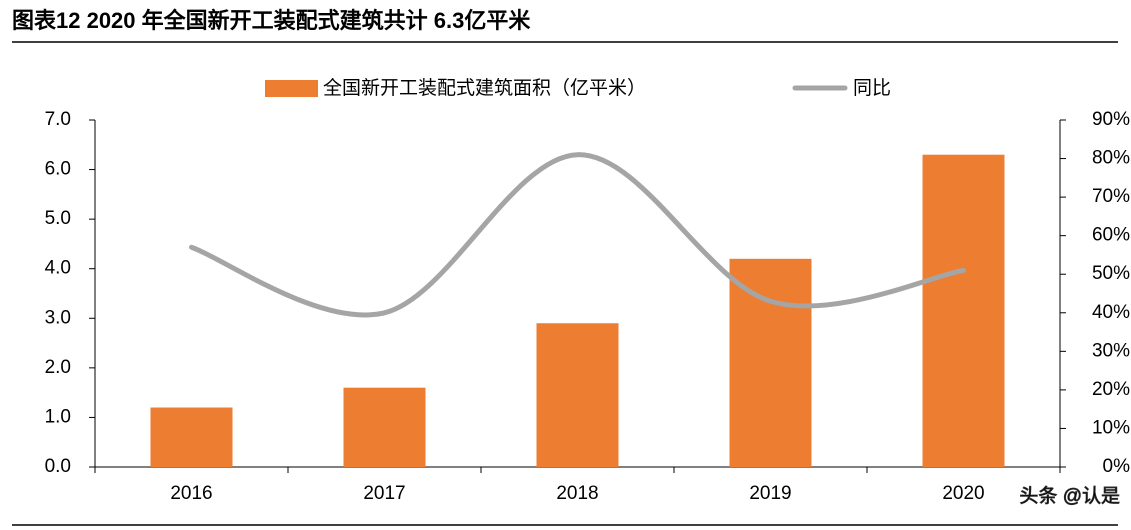 Image resolution: width=1131 pixels, height=530 pixels. I want to click on x-tick-label: 2020, so click(963, 493).